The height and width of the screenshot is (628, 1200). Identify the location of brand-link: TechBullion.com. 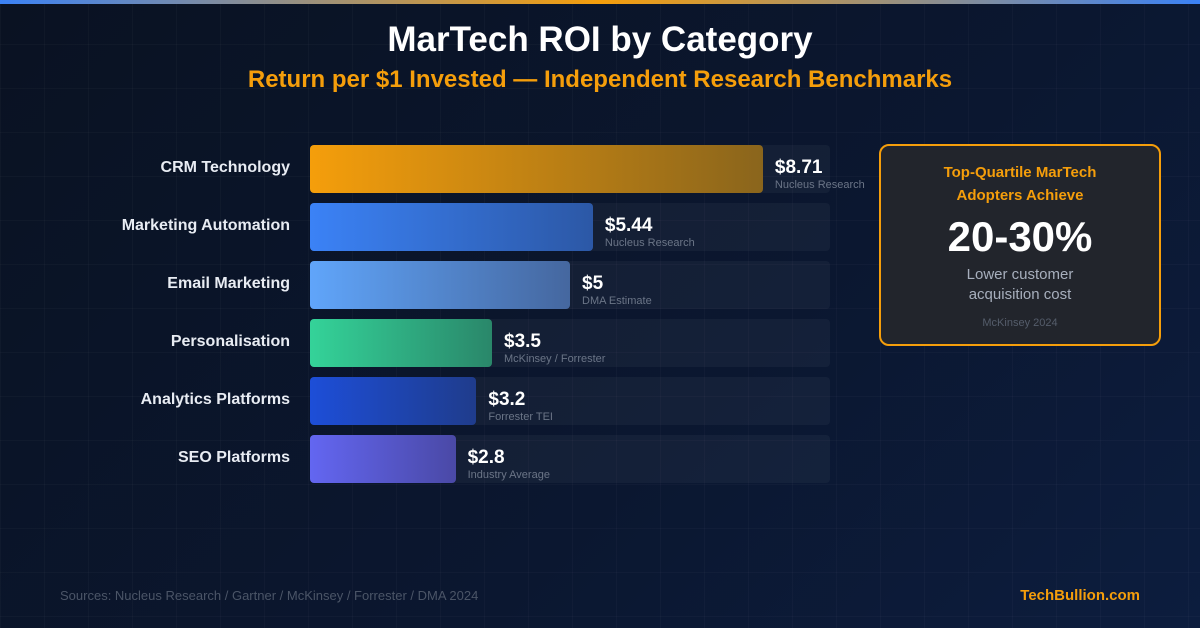
(1080, 595).